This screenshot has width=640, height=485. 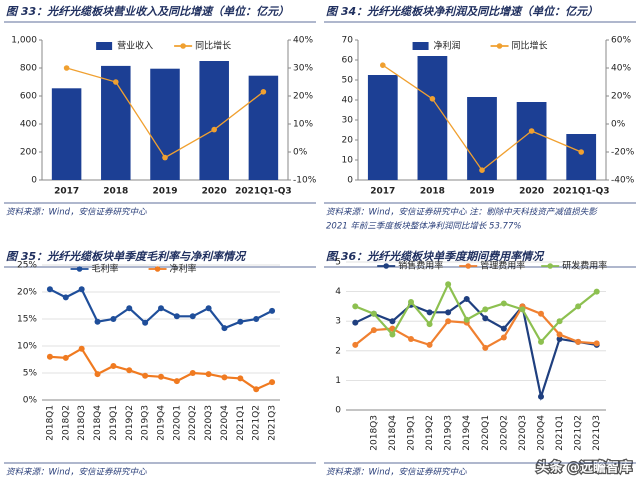 I want to click on y-tick-label: 1,000, so click(x=24, y=41).